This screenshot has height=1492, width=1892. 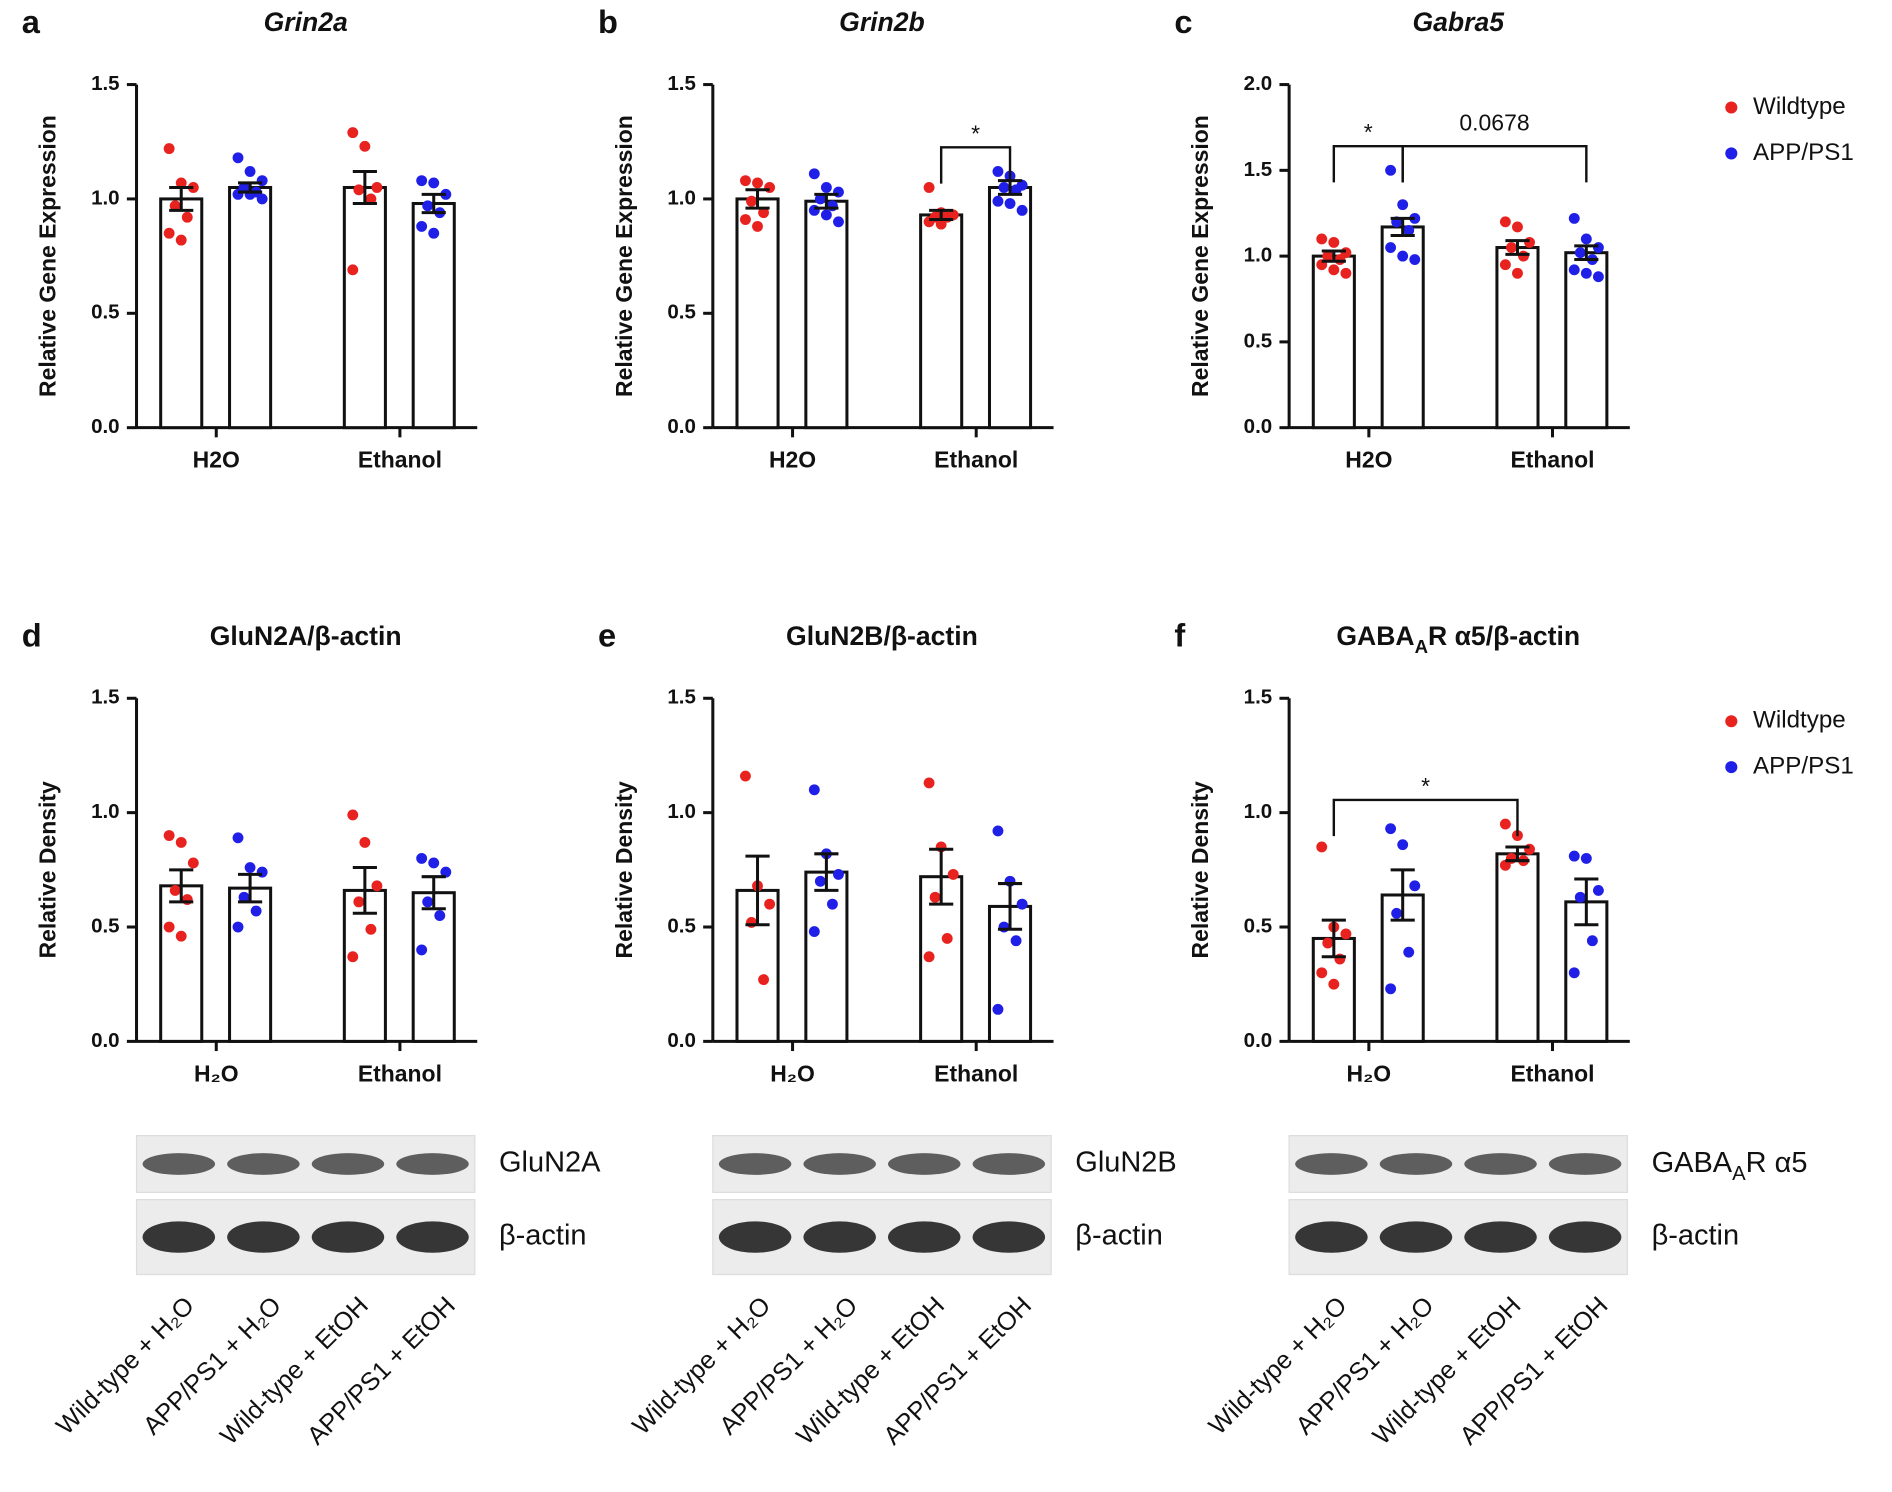 I want to click on chart-title: GABAAR α5/β-actin, so click(x=1458, y=639).